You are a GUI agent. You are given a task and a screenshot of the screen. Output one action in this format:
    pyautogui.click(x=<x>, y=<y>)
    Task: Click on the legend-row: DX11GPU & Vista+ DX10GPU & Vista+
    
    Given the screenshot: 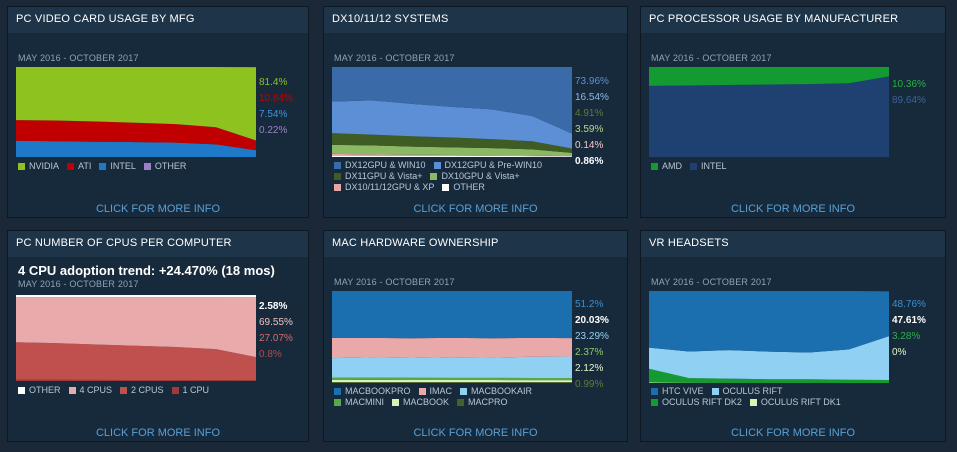 What is the action you would take?
    pyautogui.click(x=442, y=176)
    